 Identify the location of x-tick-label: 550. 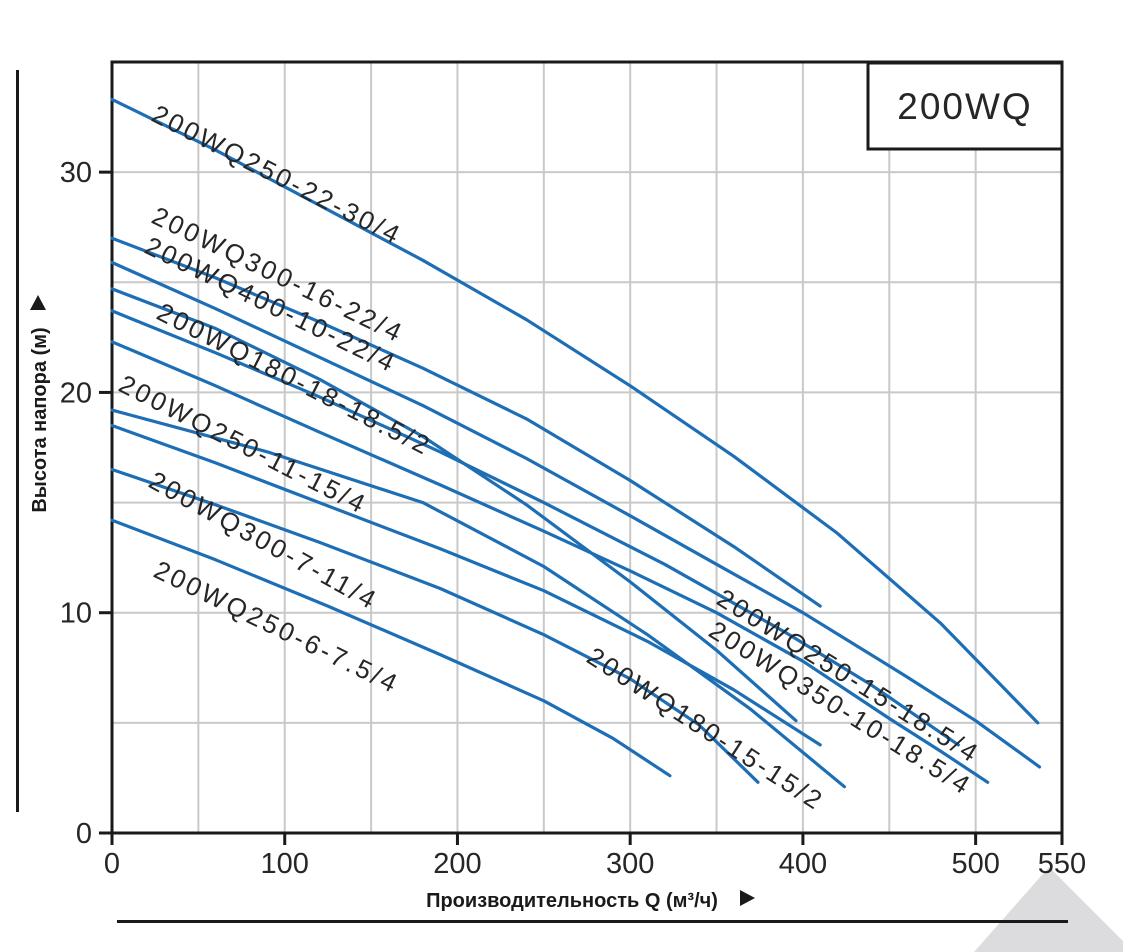
(1062, 864).